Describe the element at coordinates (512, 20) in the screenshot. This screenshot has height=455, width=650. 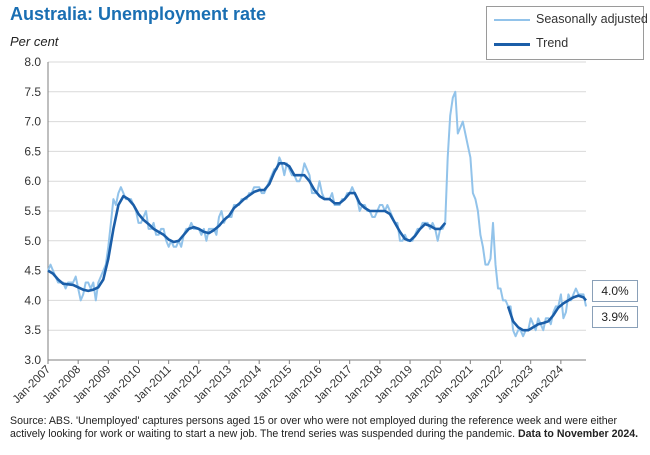
I see `legend-swatch-seasonal` at that location.